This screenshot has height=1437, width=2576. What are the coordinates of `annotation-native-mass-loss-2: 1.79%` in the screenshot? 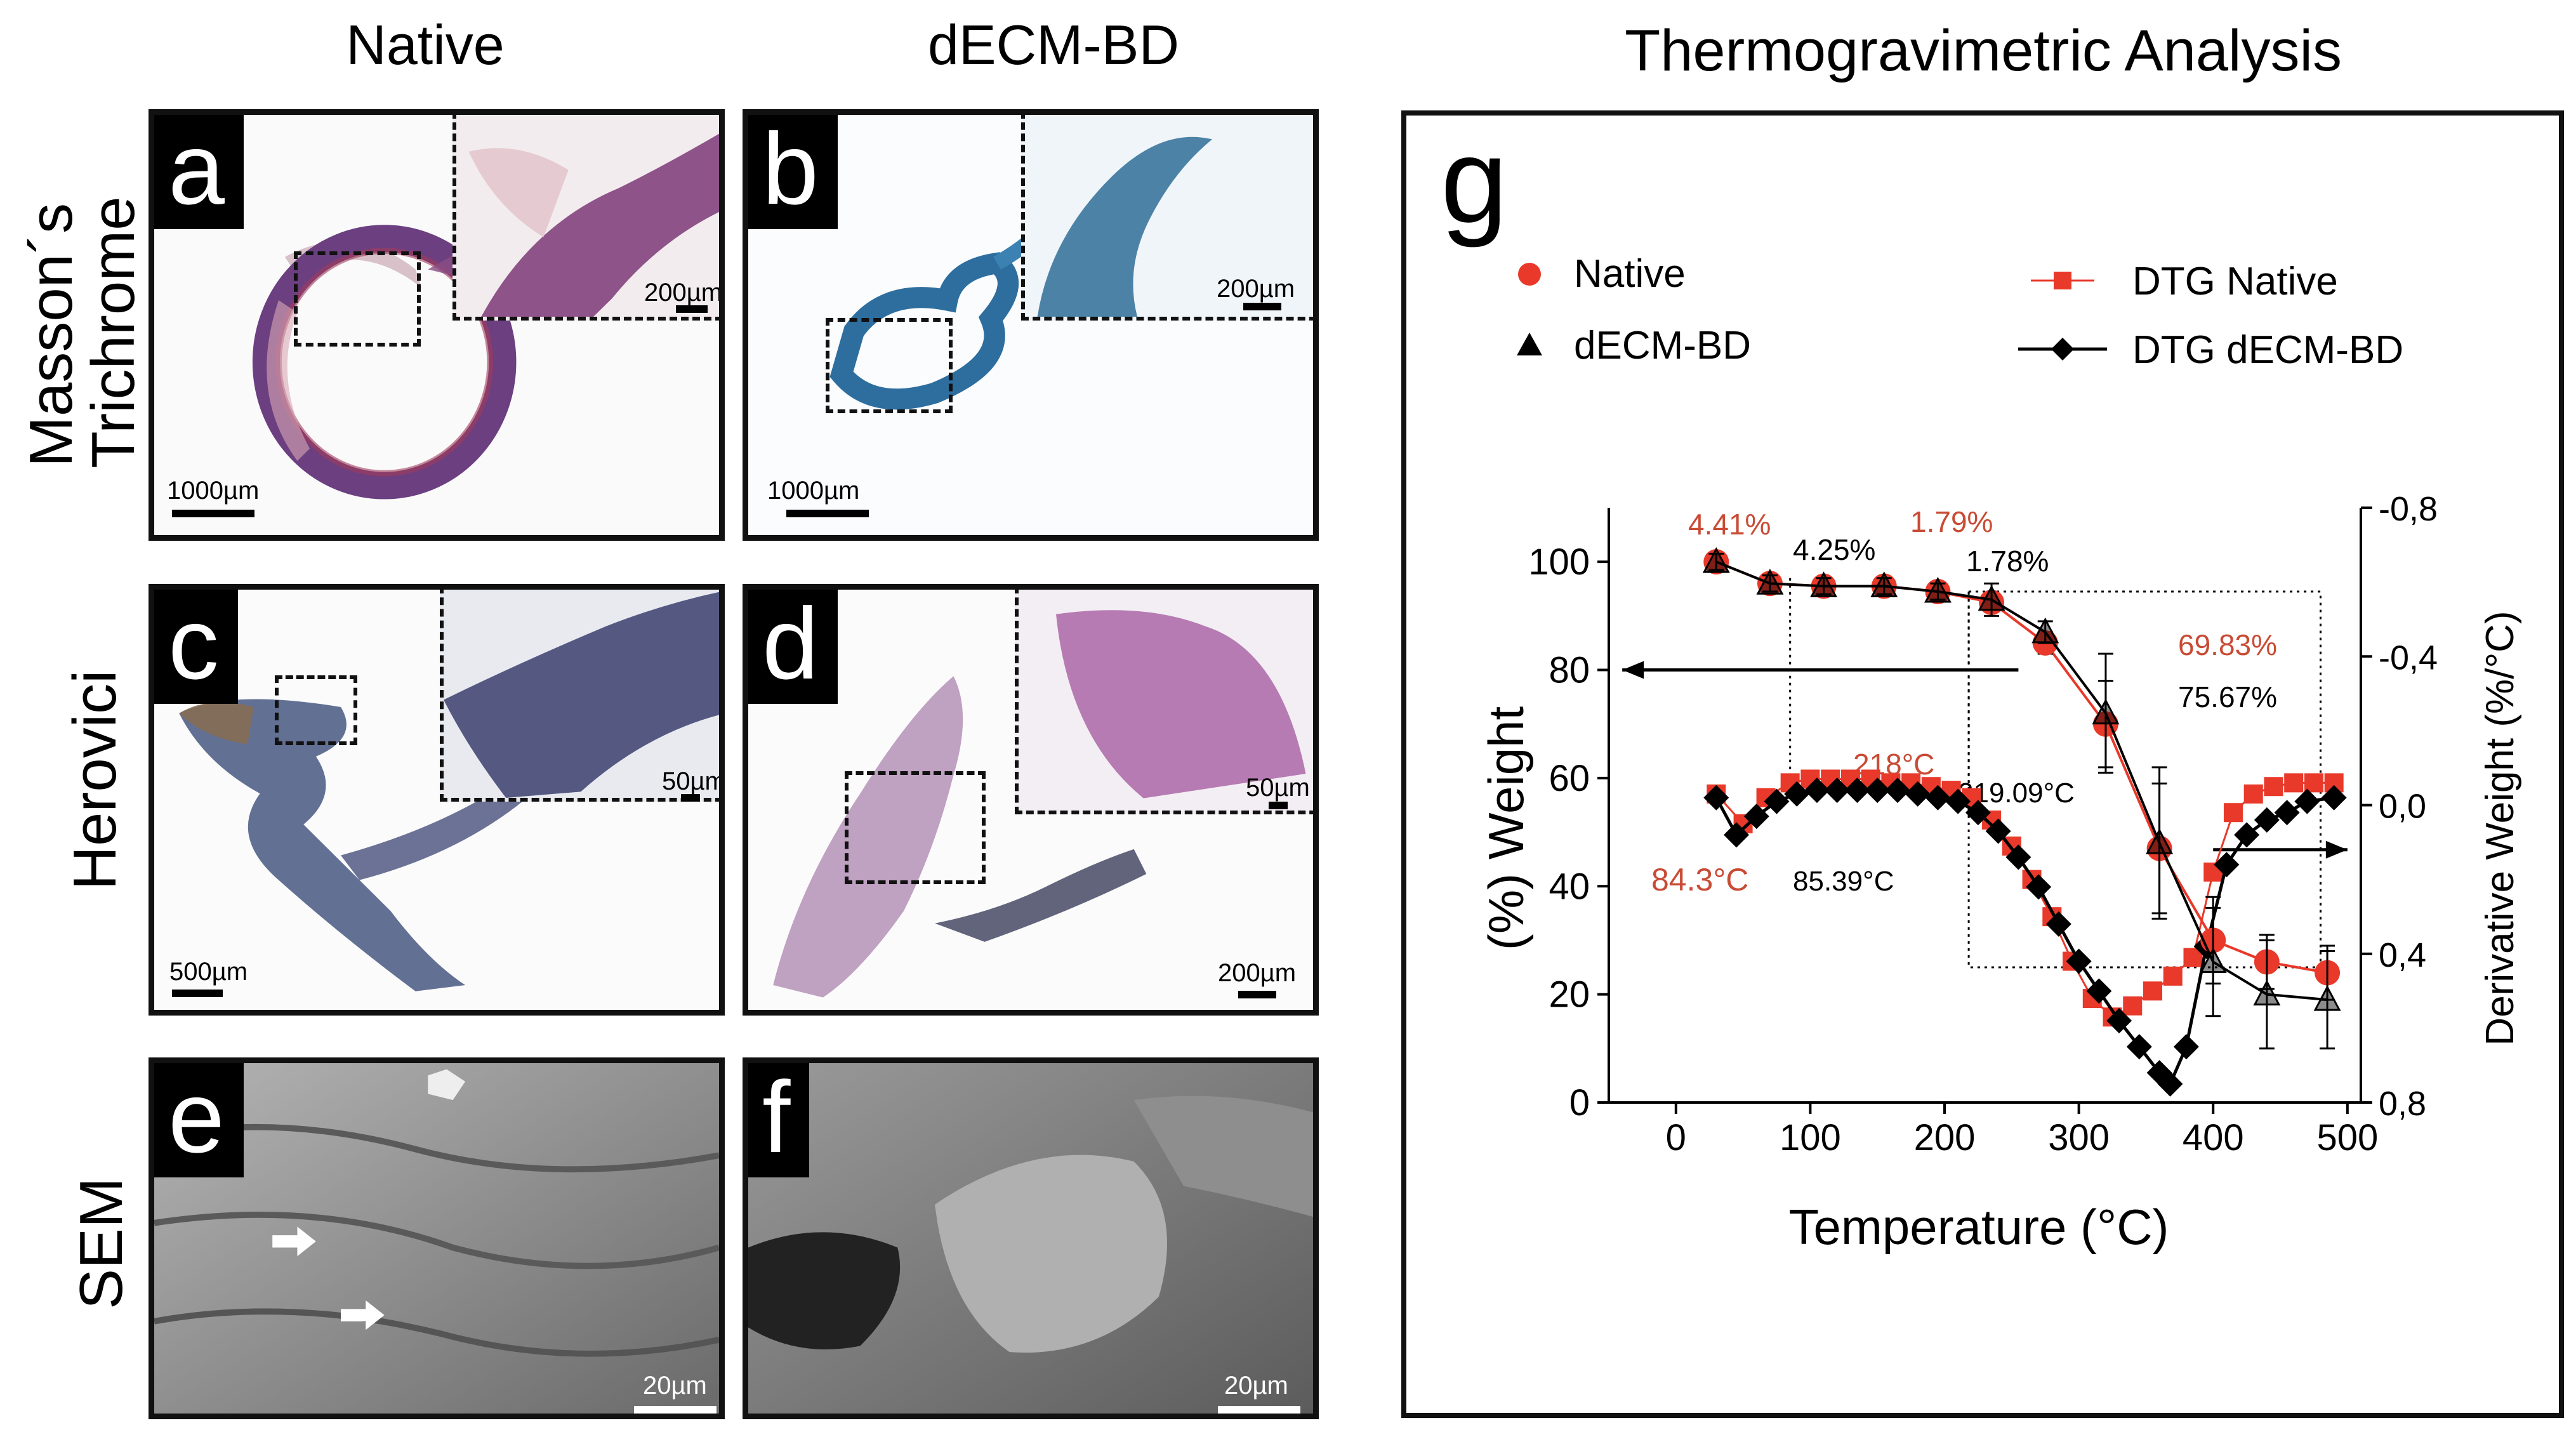 It's located at (1952, 521).